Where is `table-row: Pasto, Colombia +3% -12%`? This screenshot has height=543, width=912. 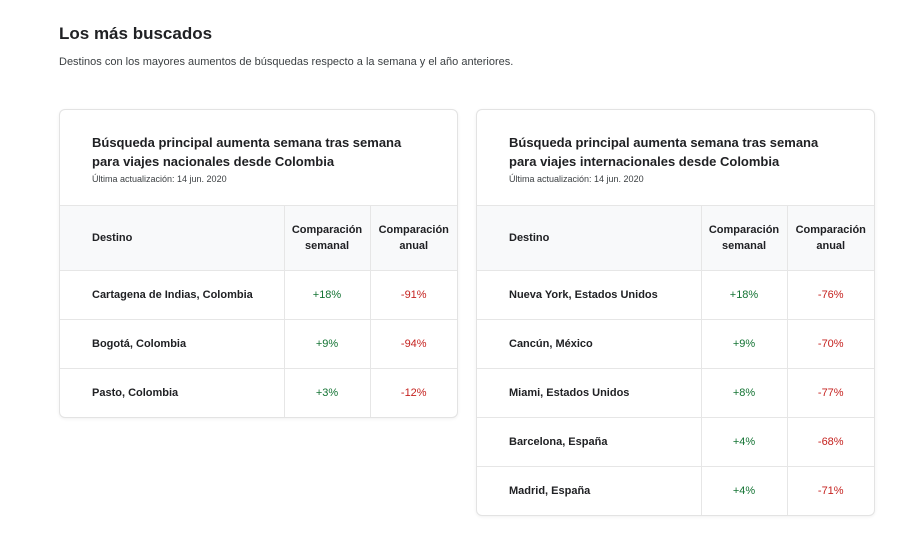
table-row: Pasto, Colombia +3% -12% is located at coordinates (258, 392).